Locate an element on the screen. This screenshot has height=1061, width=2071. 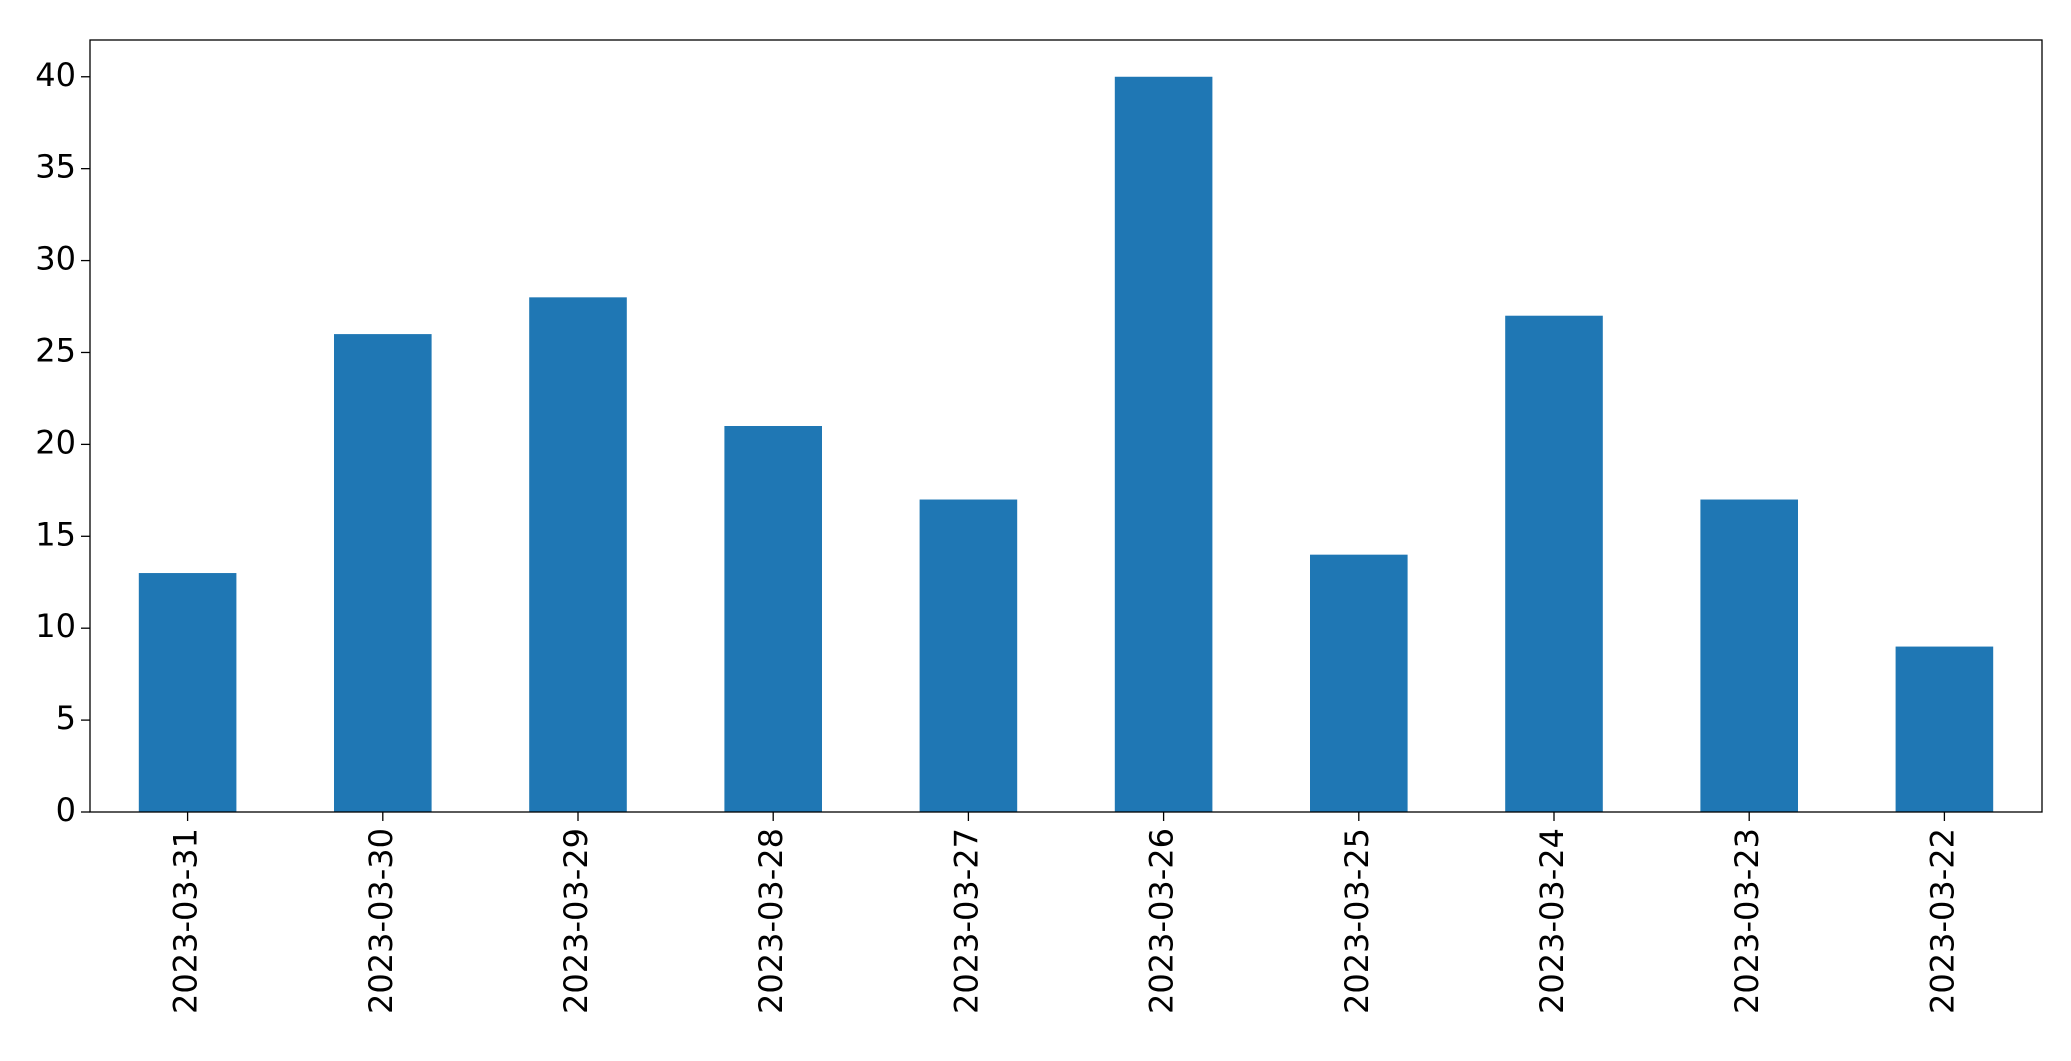
x-tick-label: 2023-03-27 is located at coordinates (966, 921).